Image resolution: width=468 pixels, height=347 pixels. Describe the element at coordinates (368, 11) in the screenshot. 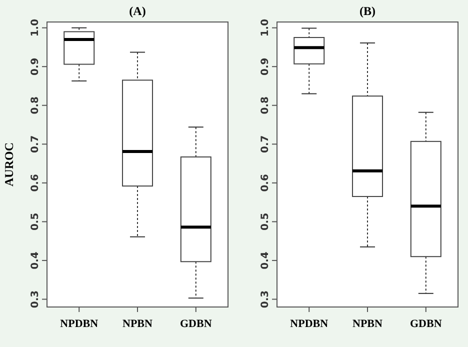

I see `chart-title: (B)` at that location.